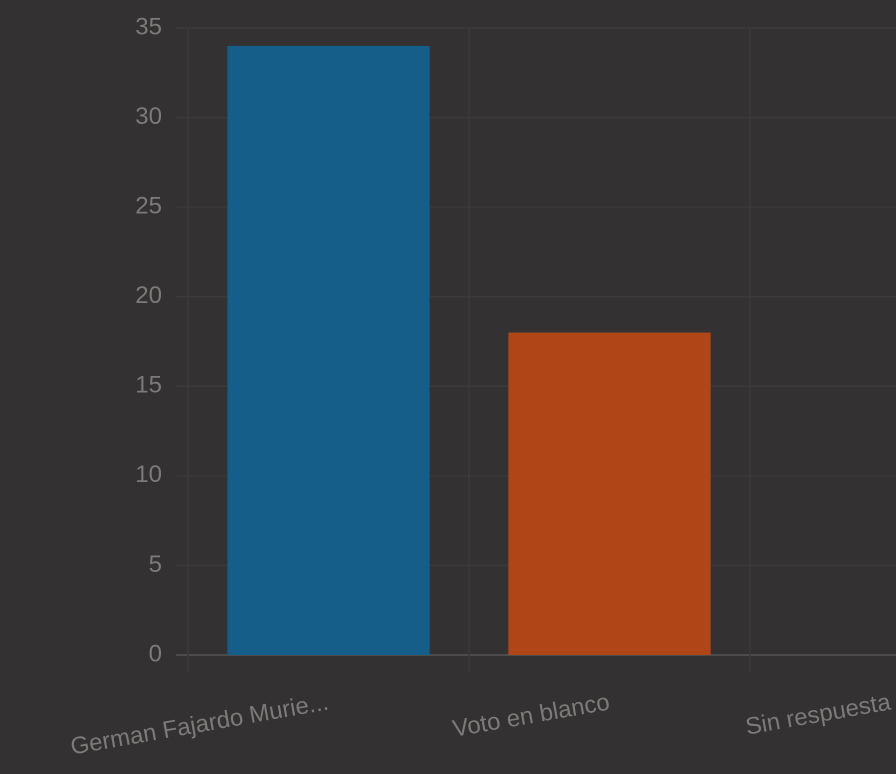 Image resolution: width=896 pixels, height=774 pixels. I want to click on y-tick-label: 10, so click(148, 474).